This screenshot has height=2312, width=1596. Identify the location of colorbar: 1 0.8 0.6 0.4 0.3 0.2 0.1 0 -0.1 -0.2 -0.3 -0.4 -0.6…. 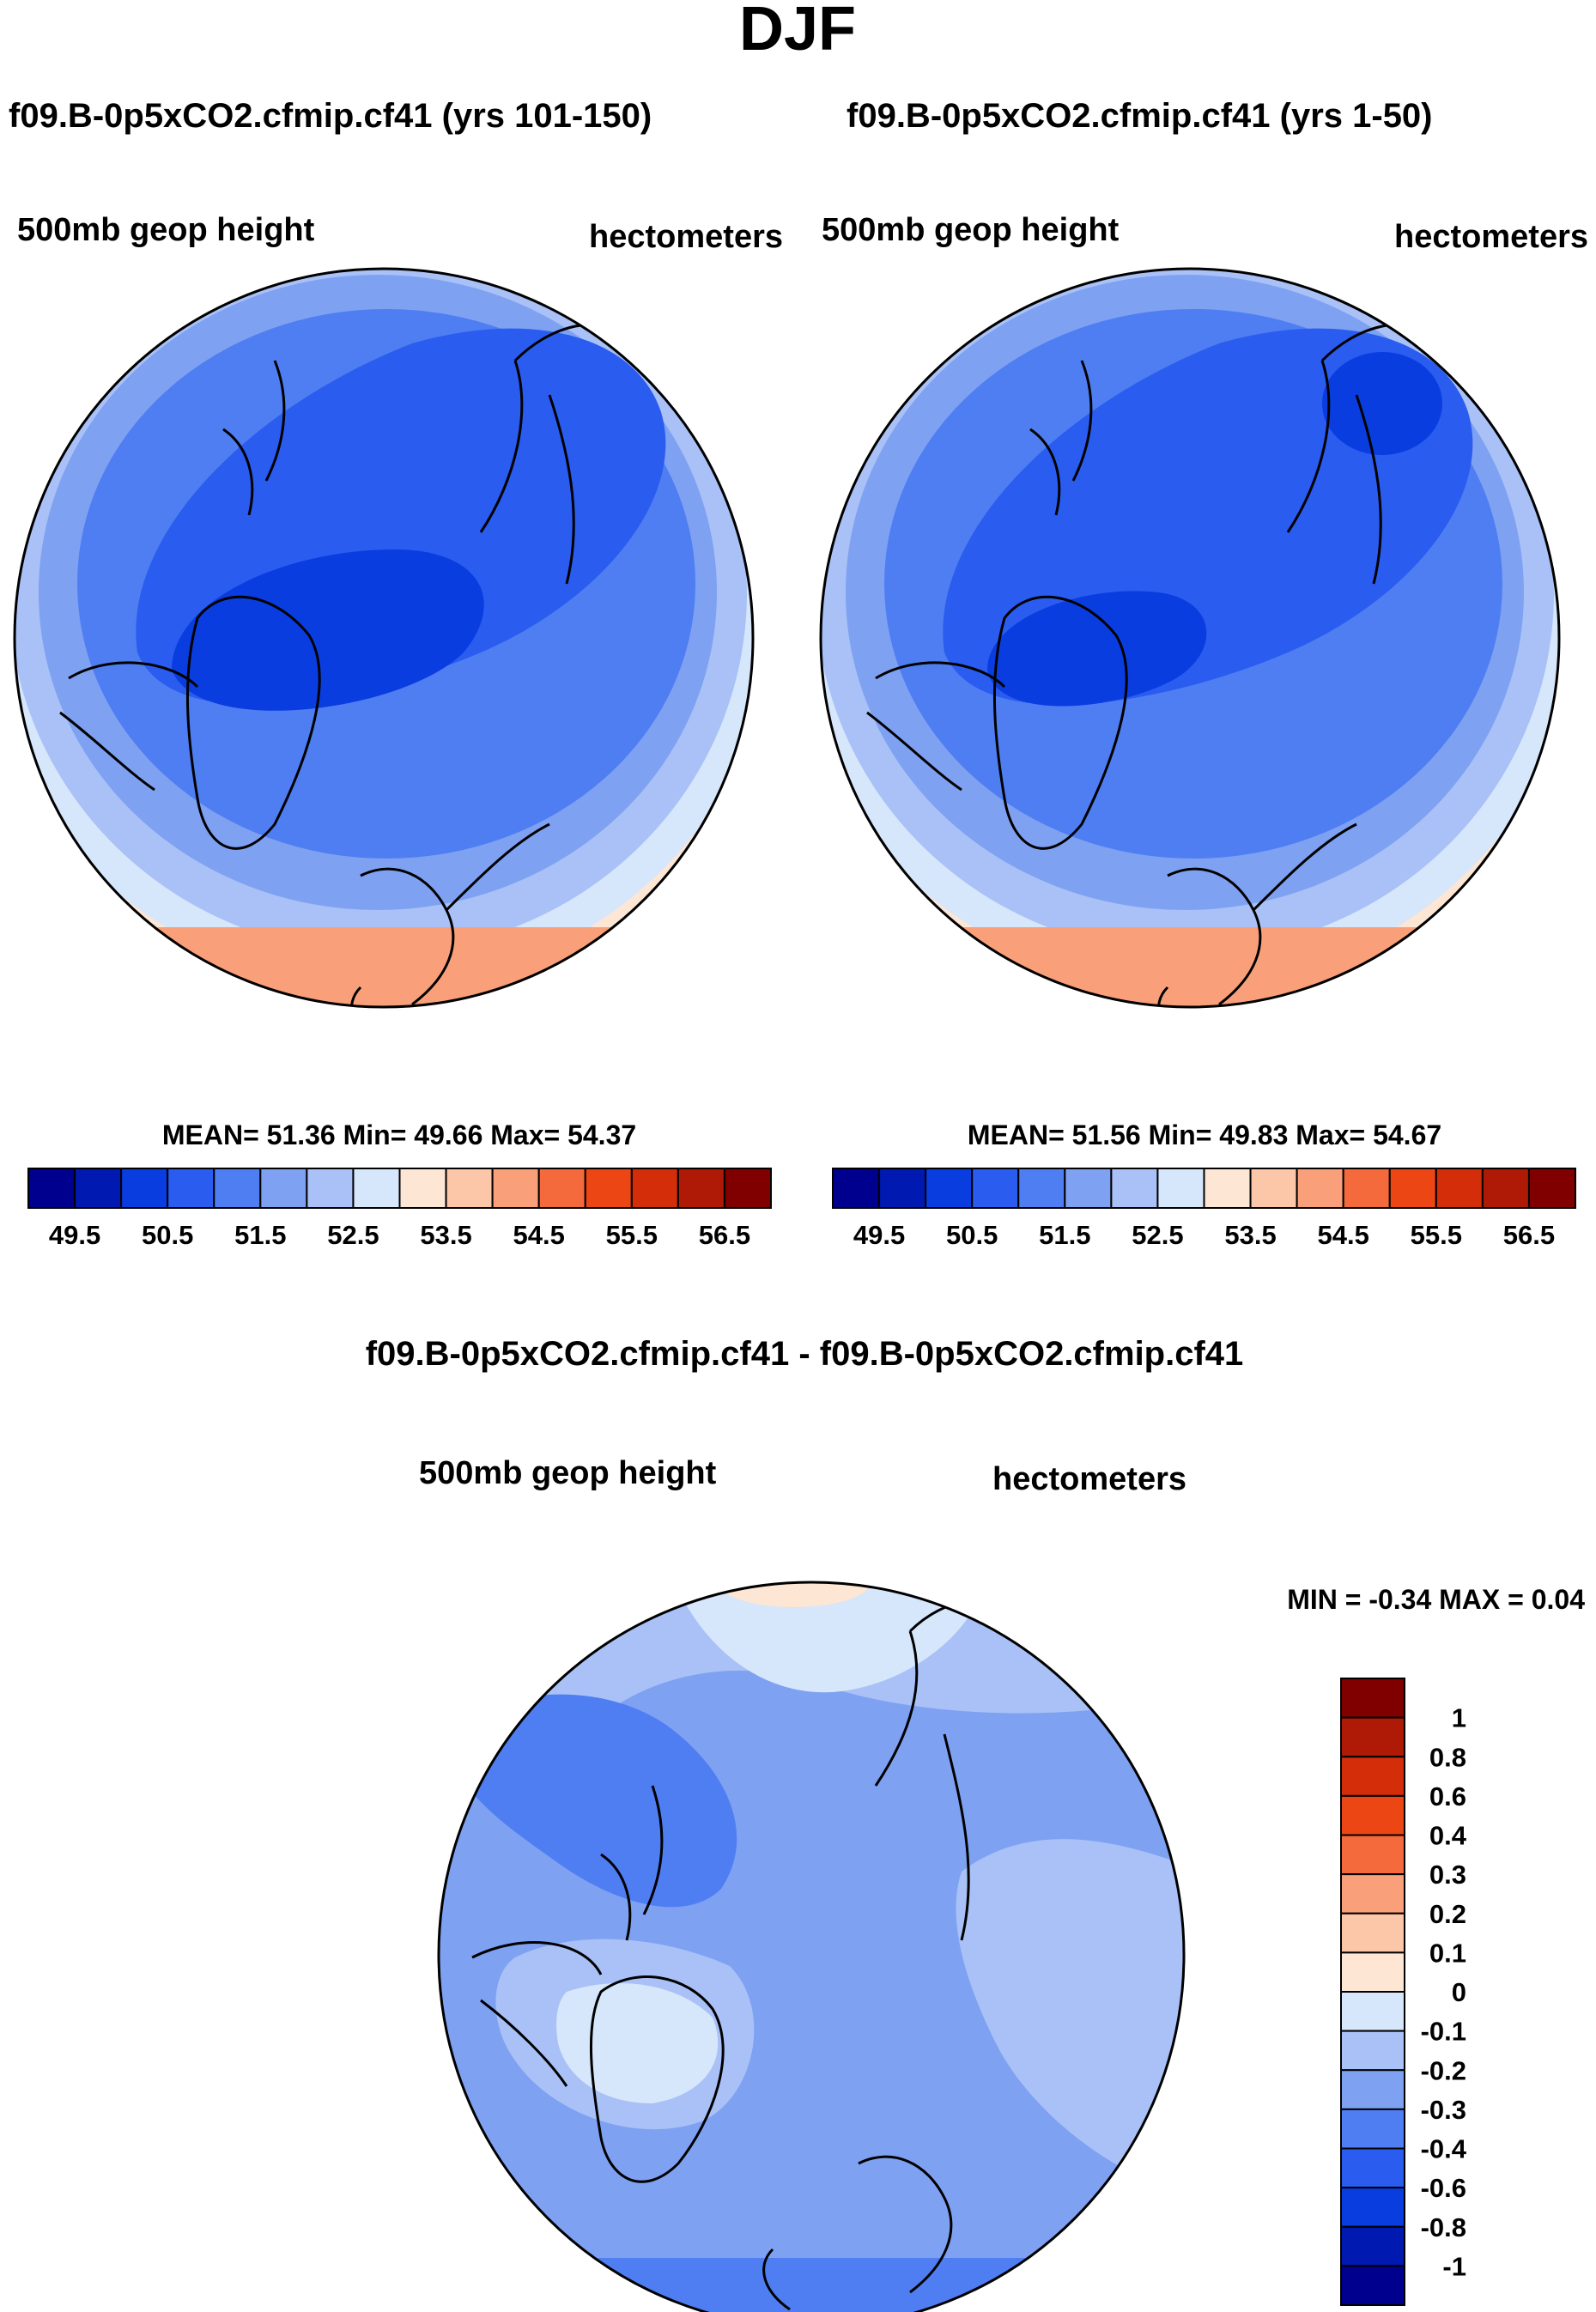
(1403, 1992).